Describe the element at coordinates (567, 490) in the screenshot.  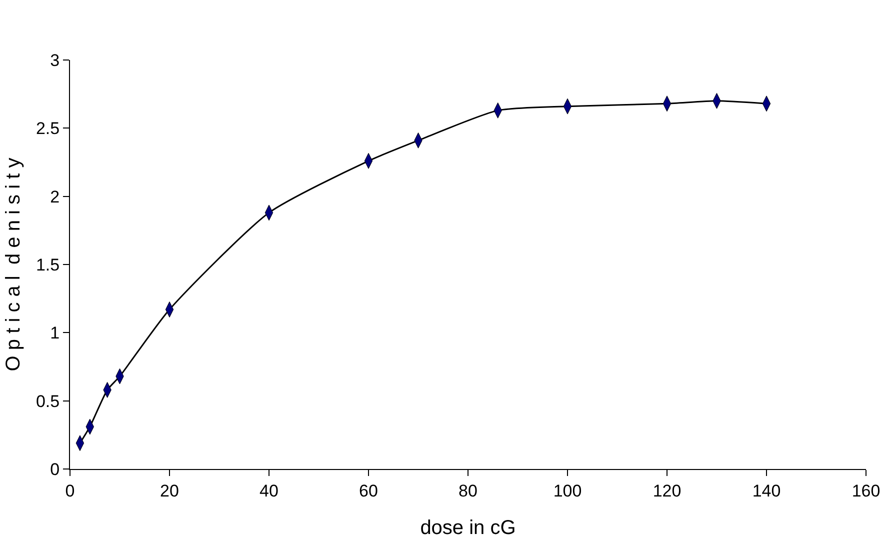
I see `x-tick-label: 100` at that location.